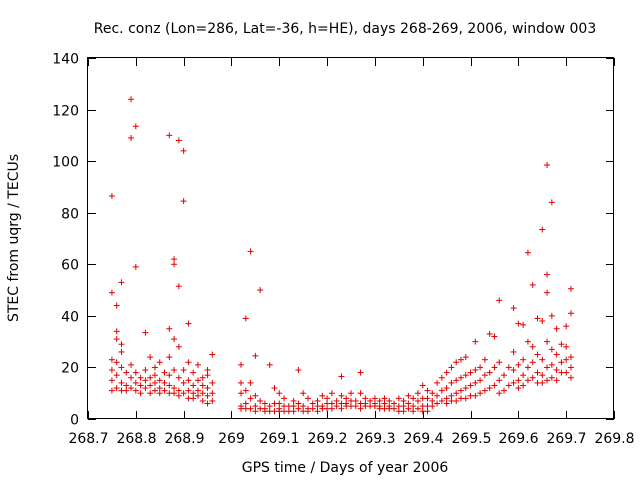  Describe the element at coordinates (70, 266) in the screenshot. I see `y-tick-label: 60` at that location.